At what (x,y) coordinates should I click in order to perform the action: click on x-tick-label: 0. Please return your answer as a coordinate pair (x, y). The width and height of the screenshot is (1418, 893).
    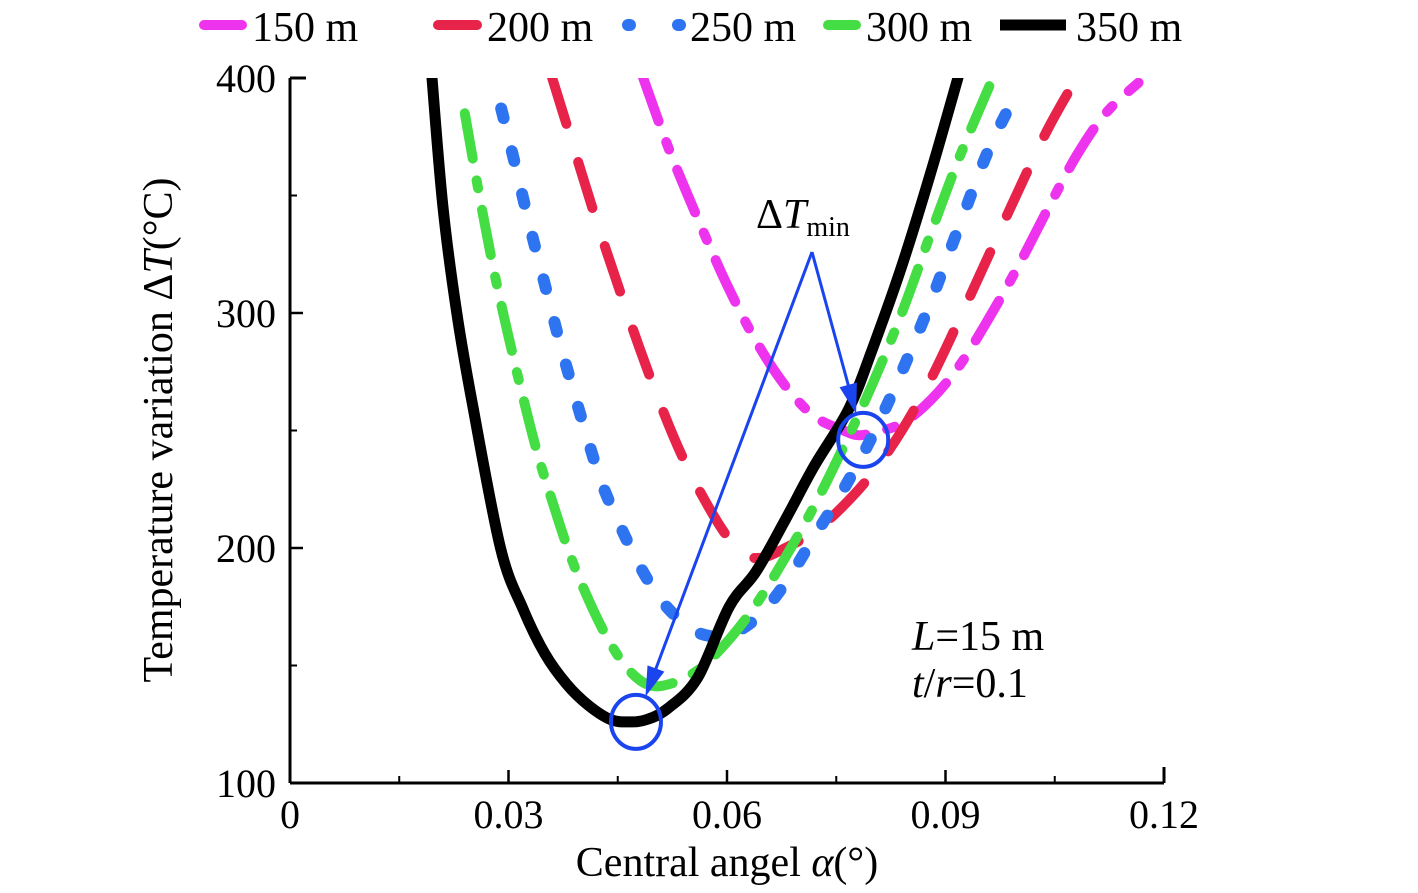
    Looking at the image, I should click on (290, 814).